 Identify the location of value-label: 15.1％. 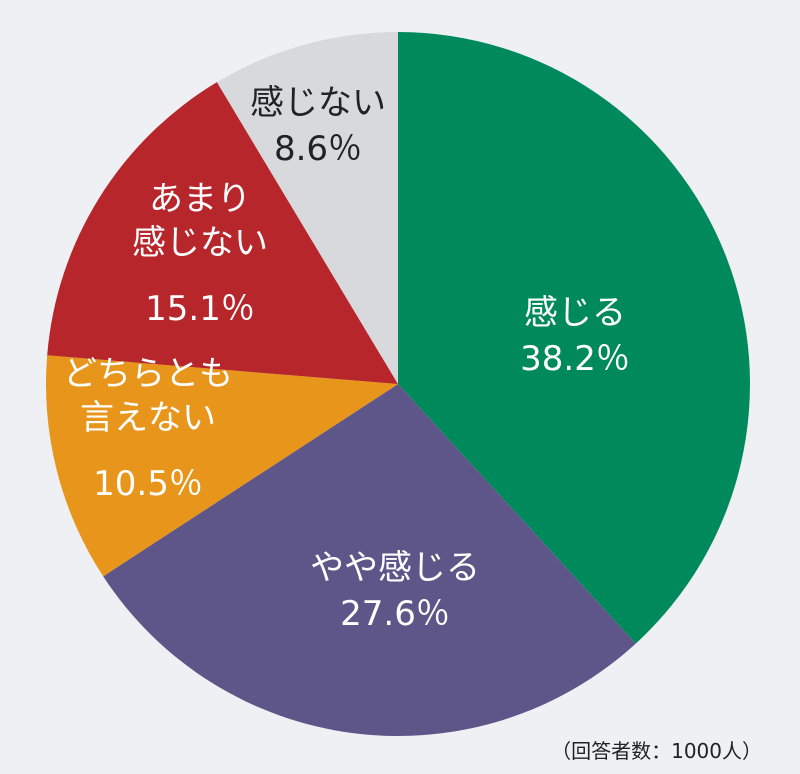
(200, 308).